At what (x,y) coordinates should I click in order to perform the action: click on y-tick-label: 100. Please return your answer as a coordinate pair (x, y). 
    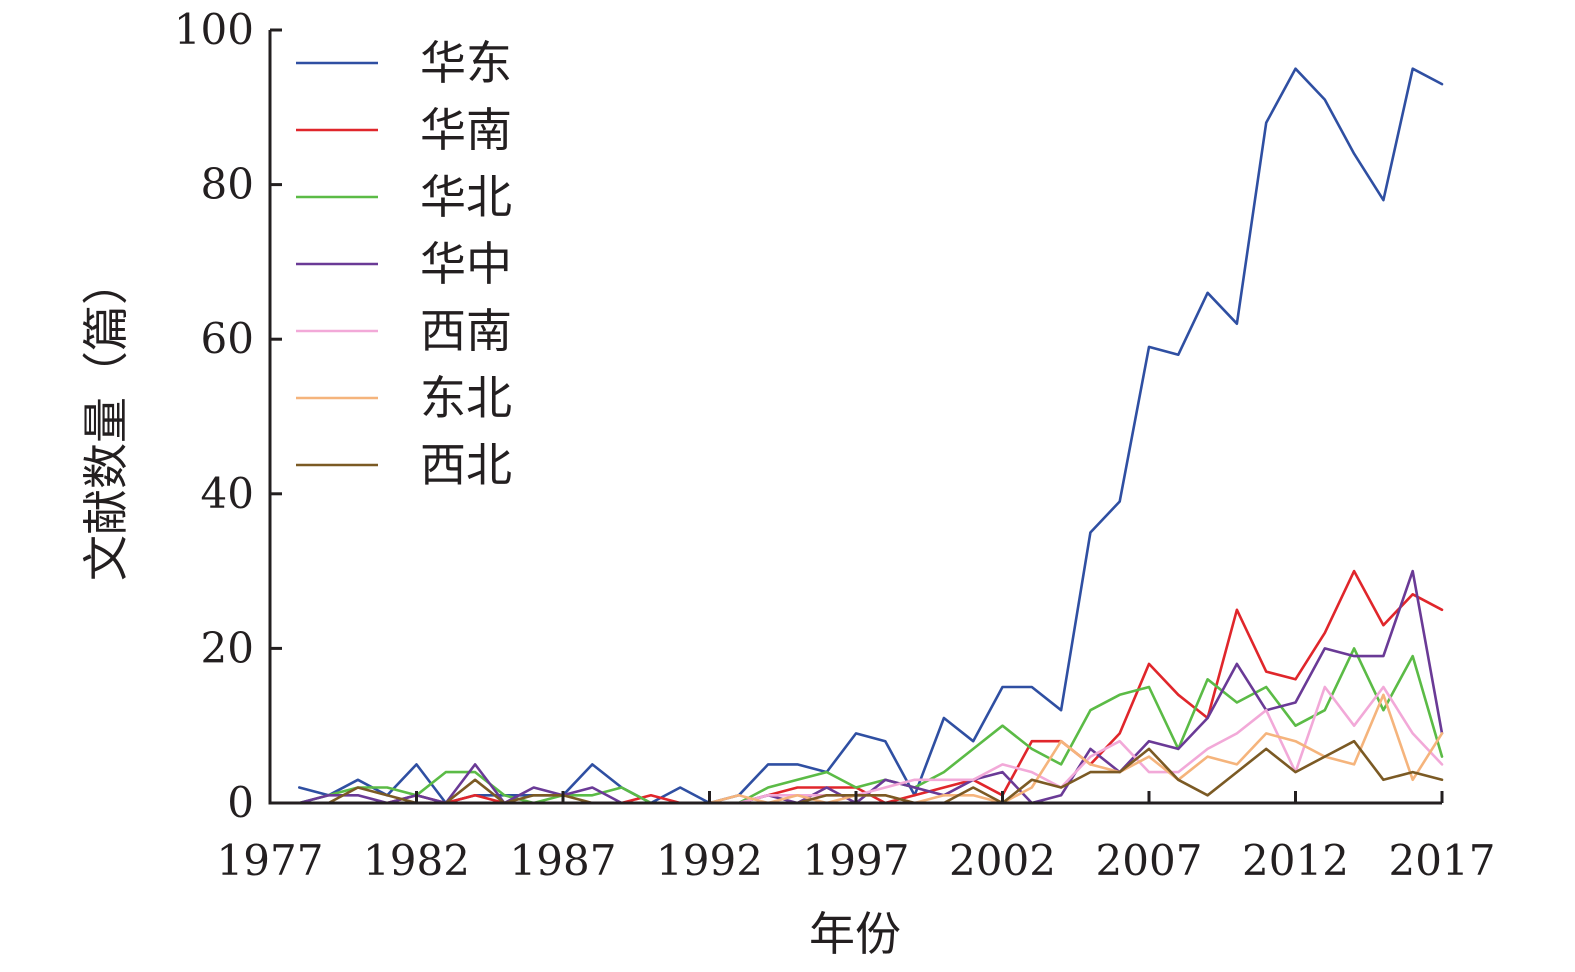
    Looking at the image, I should click on (214, 29).